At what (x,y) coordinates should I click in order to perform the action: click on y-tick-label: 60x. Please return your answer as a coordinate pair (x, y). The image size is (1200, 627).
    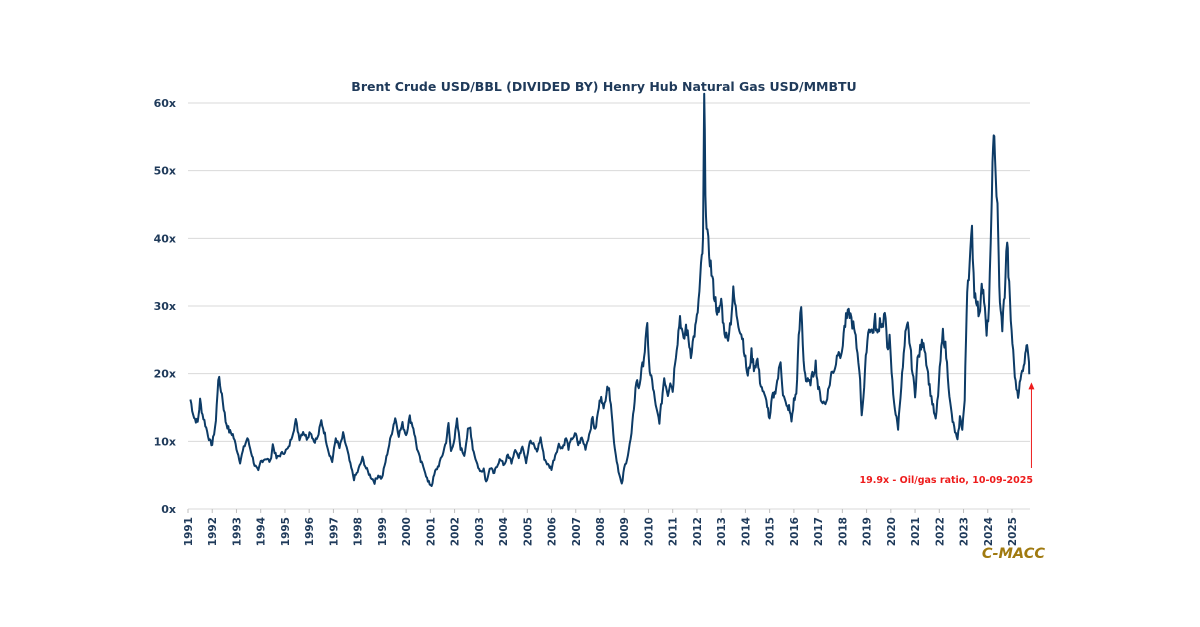
    Looking at the image, I should click on (165, 103).